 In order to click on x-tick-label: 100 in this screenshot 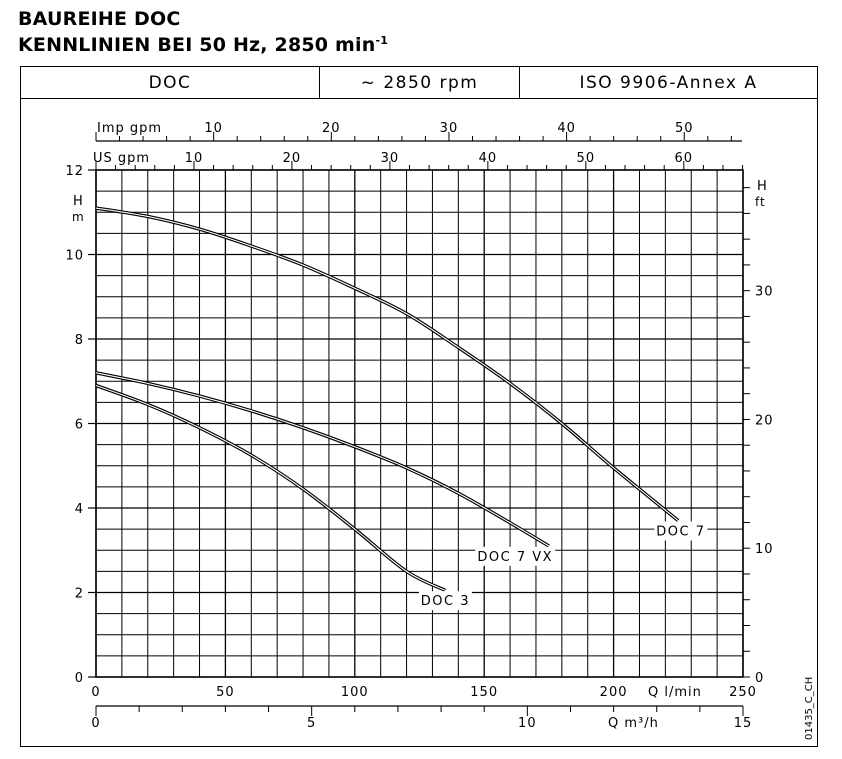, I will do `click(355, 692)`.